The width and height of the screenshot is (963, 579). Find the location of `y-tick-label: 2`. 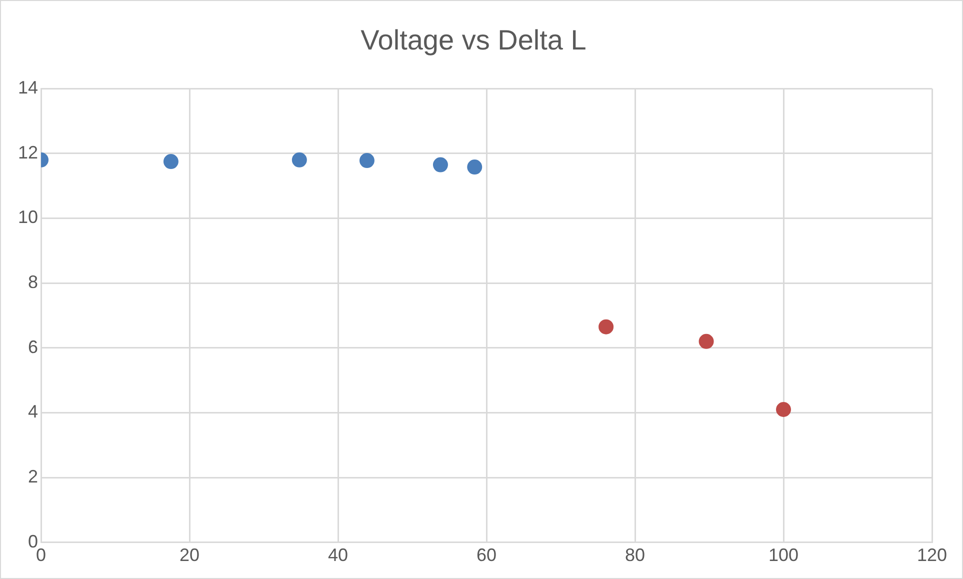

y-tick-label: 2 is located at coordinates (33, 476).